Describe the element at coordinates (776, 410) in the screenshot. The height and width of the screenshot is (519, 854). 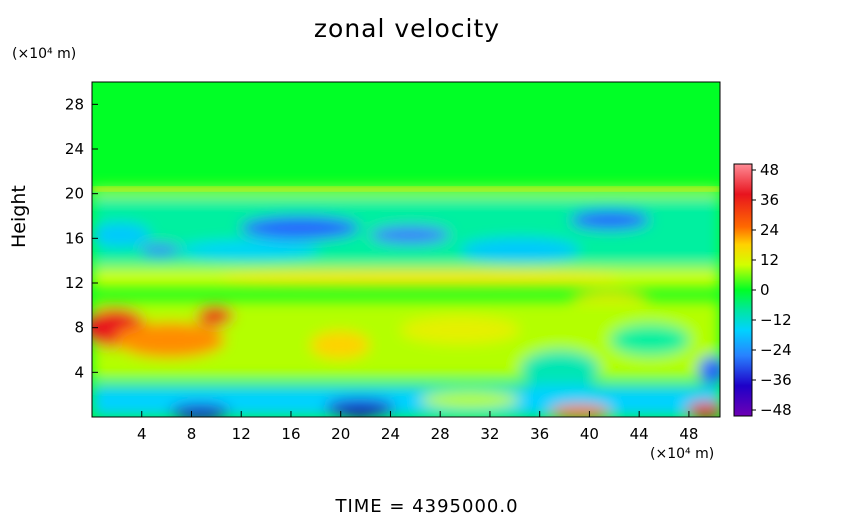
I see `colorbar-tick-label: −48` at that location.